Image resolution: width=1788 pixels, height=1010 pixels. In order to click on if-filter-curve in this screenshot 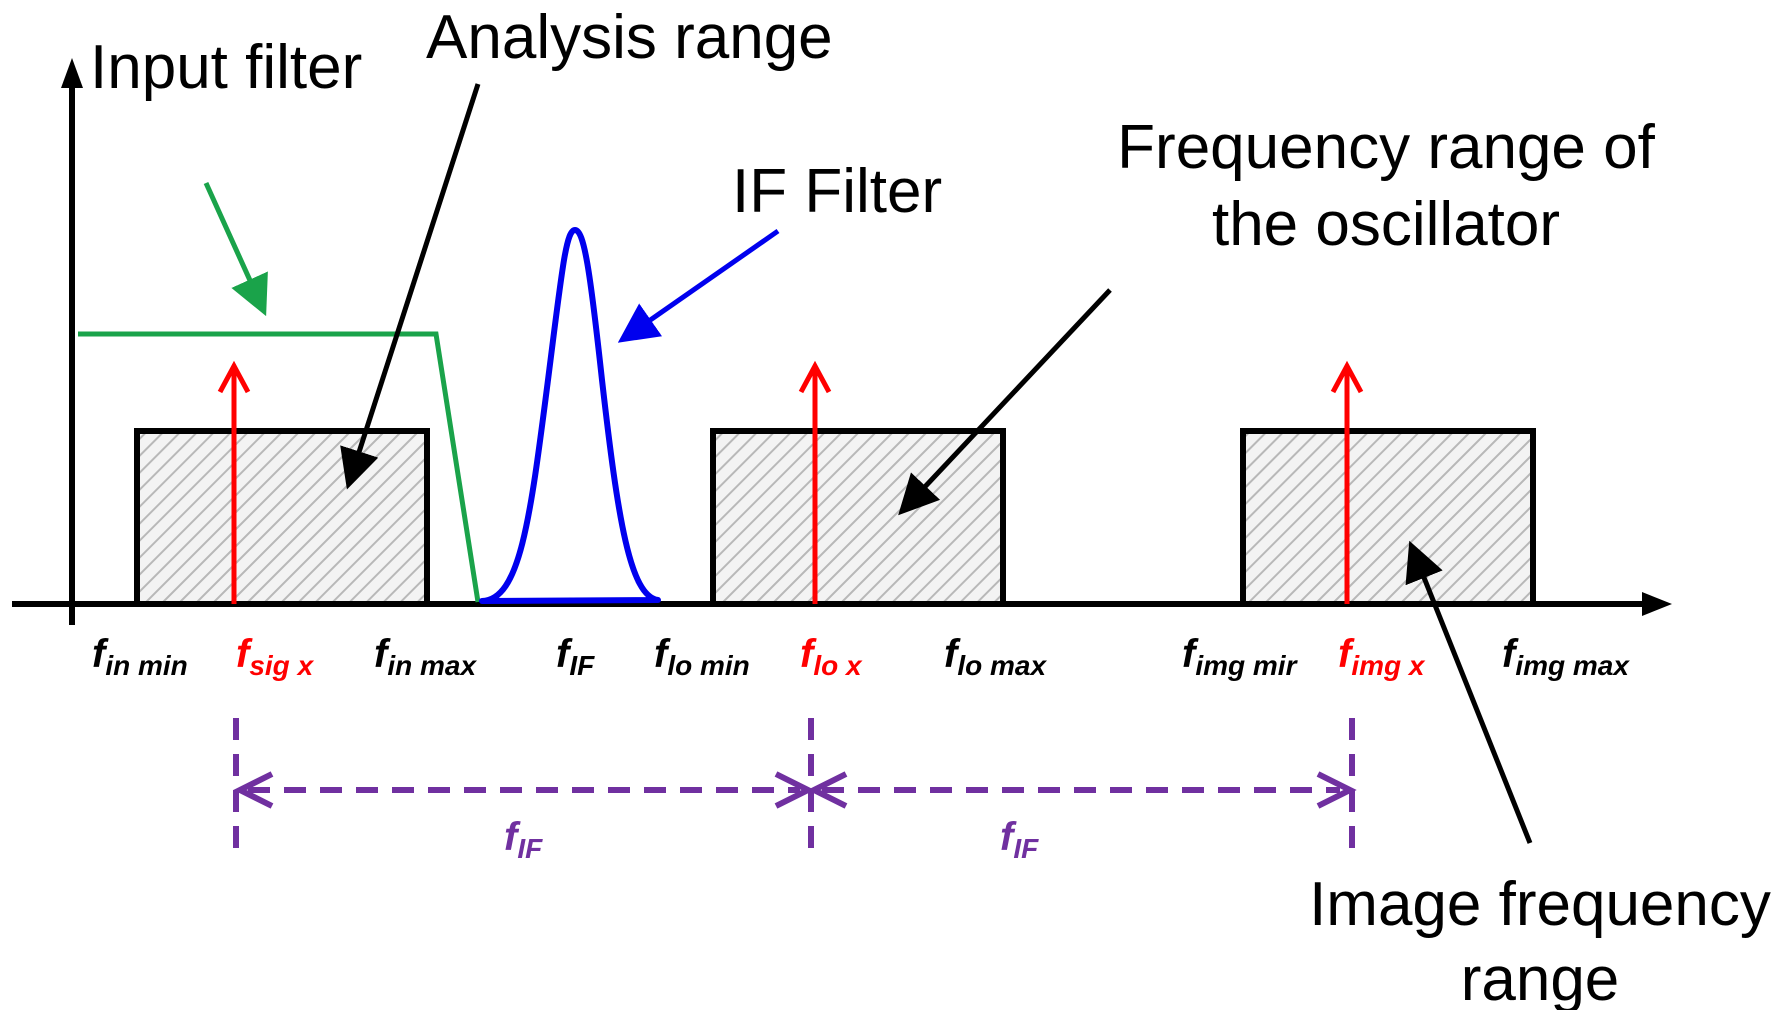, I will do `click(570, 415)`.